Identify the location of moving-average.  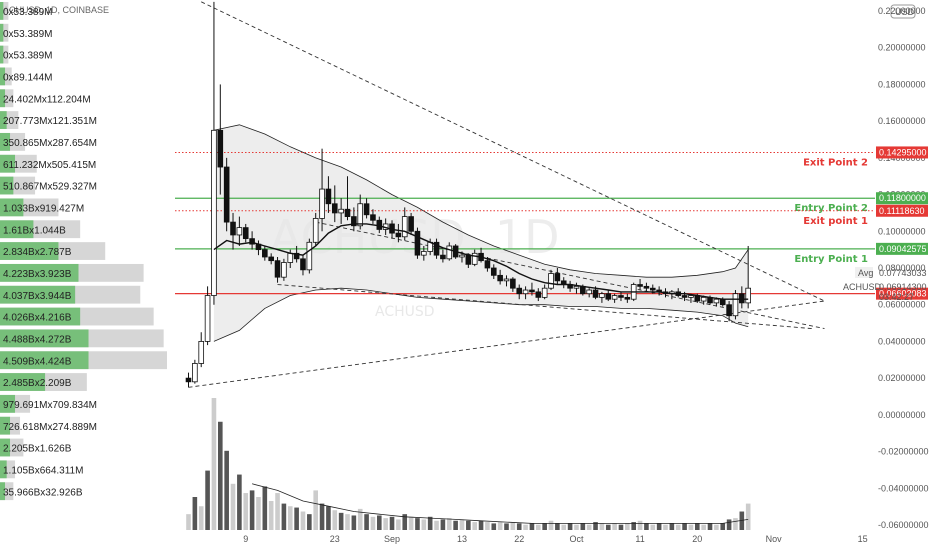
(481, 261).